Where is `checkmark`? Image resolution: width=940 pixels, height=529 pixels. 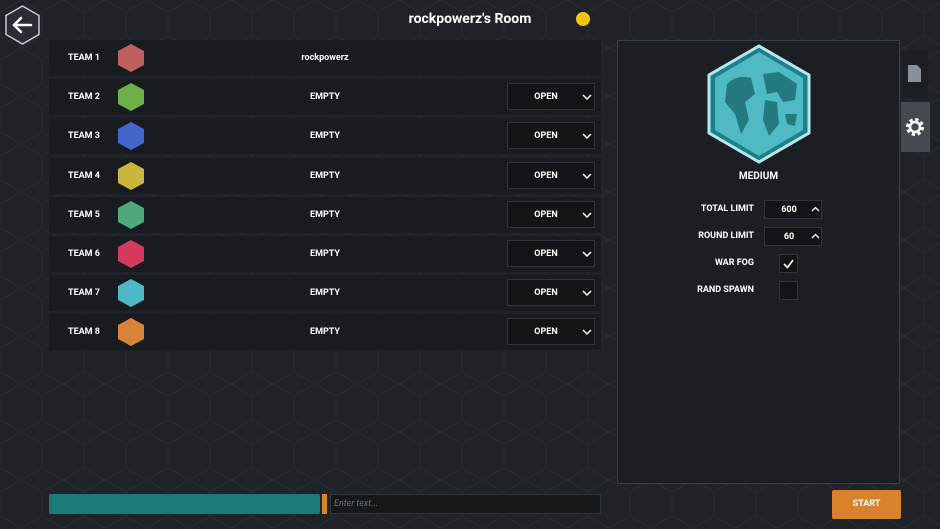
checkmark is located at coordinates (788, 264).